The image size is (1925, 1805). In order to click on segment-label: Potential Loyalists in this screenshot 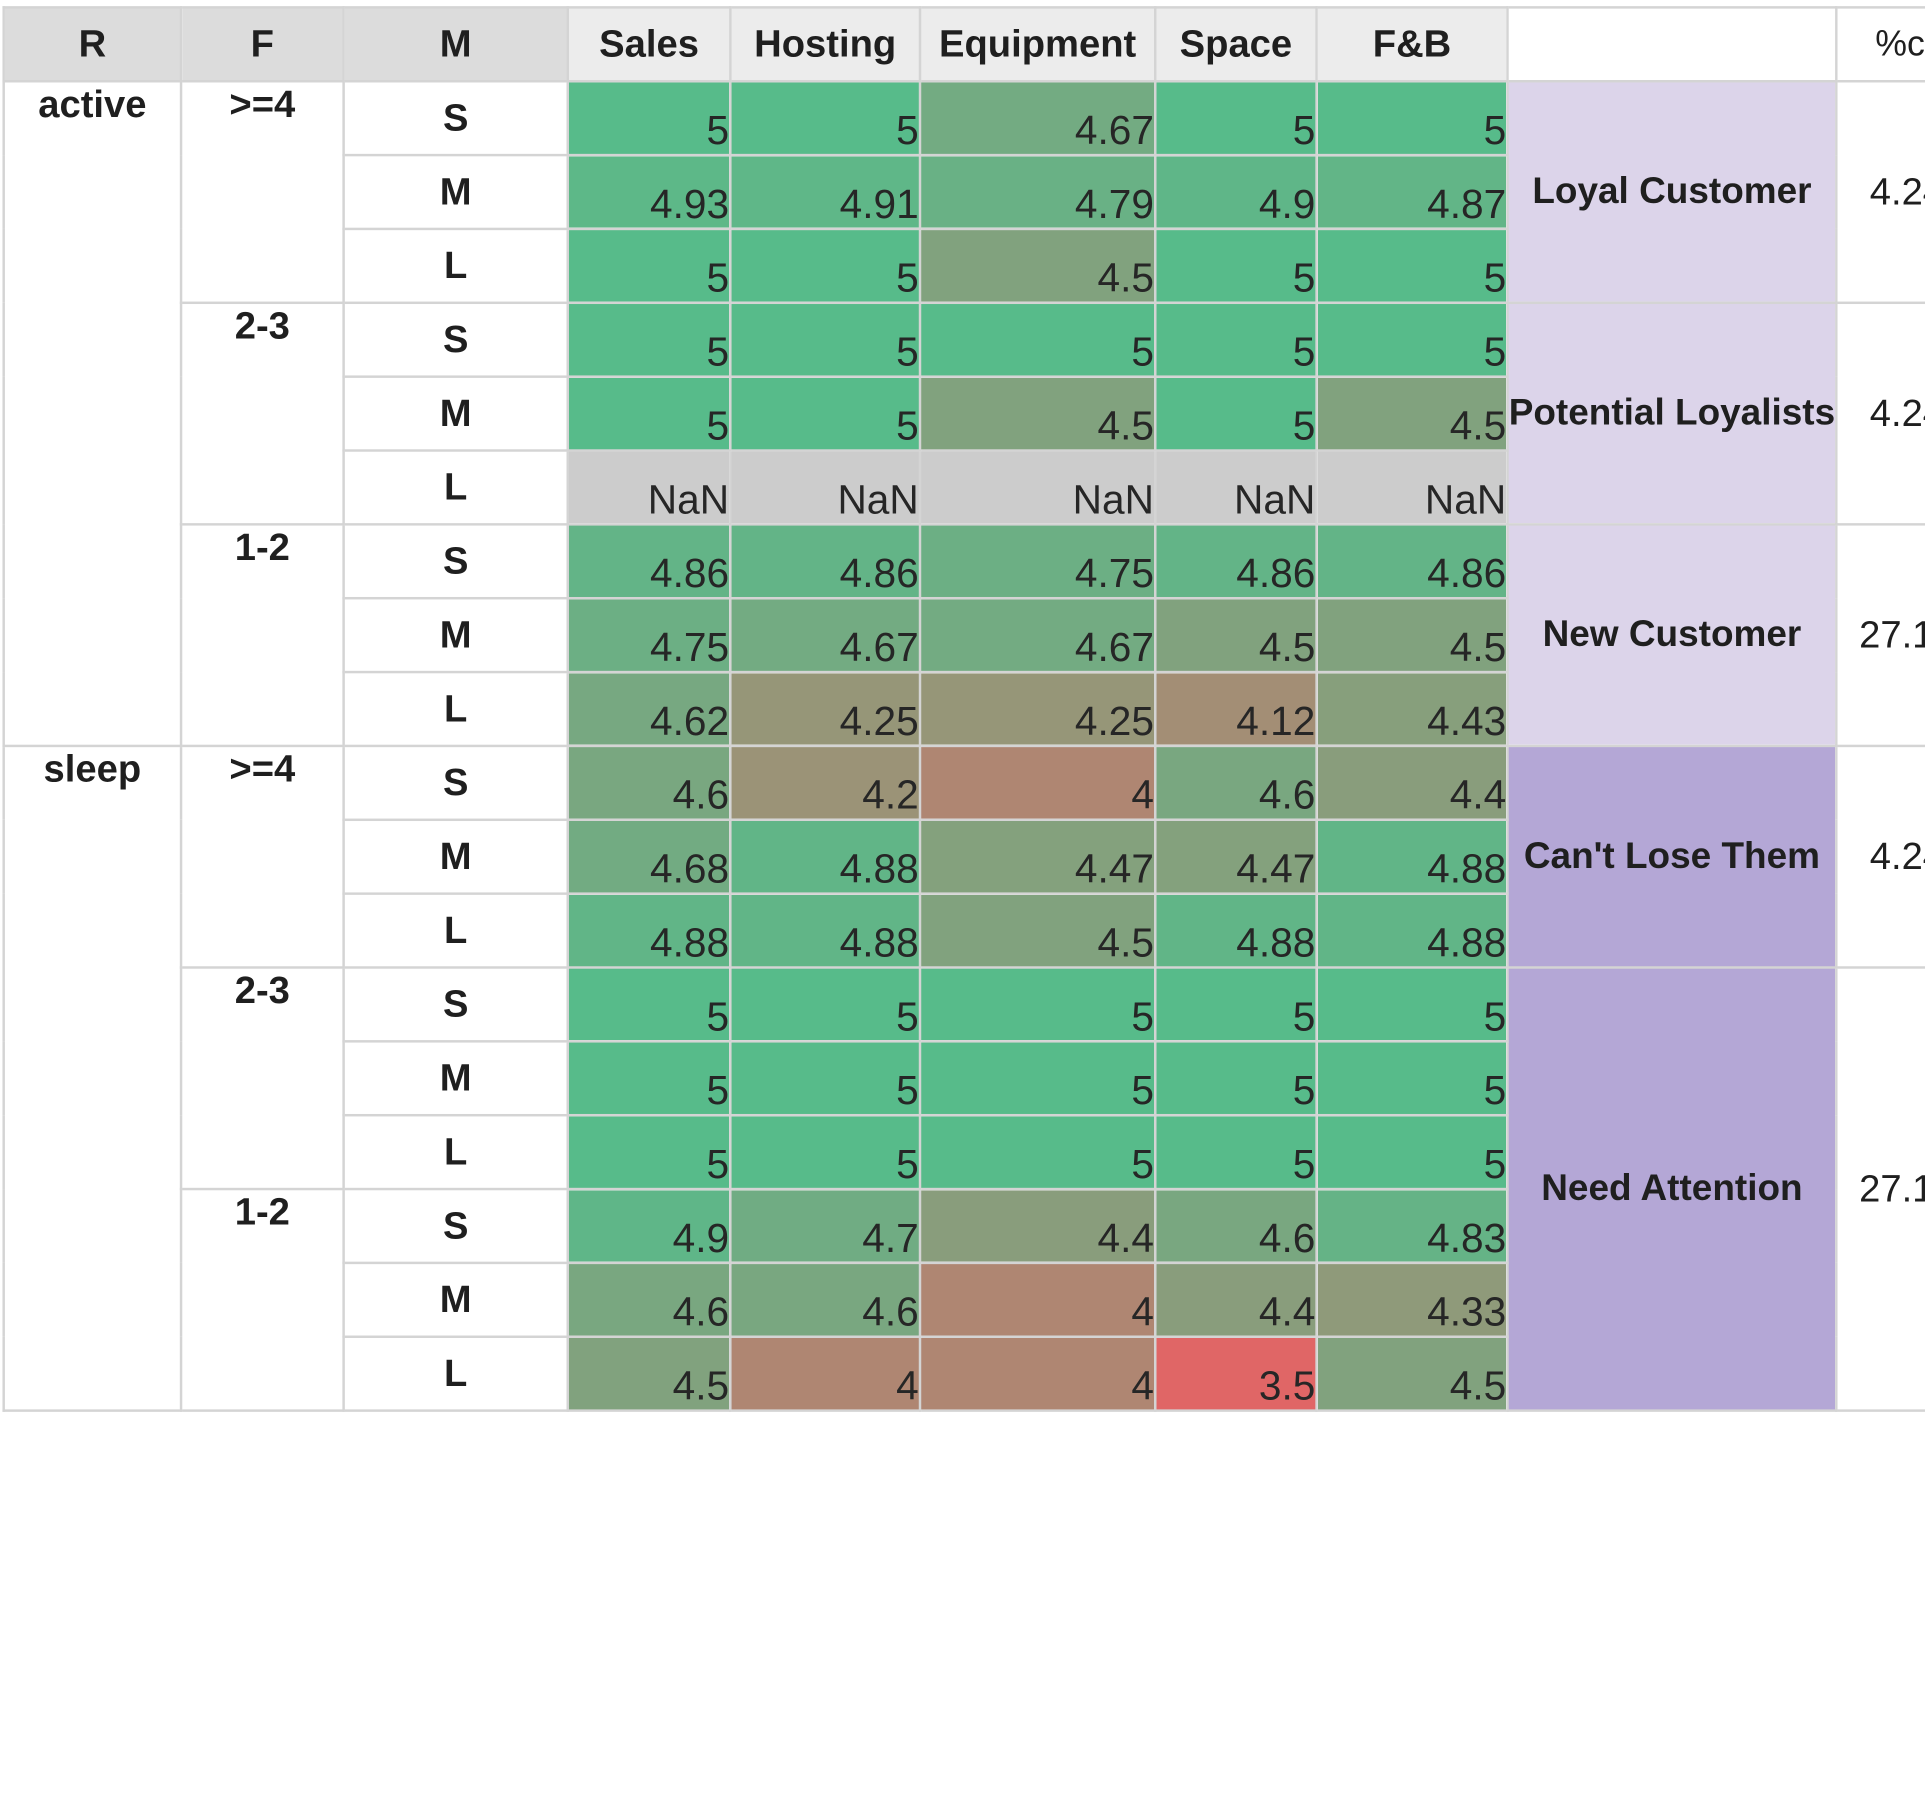, I will do `click(1672, 413)`.